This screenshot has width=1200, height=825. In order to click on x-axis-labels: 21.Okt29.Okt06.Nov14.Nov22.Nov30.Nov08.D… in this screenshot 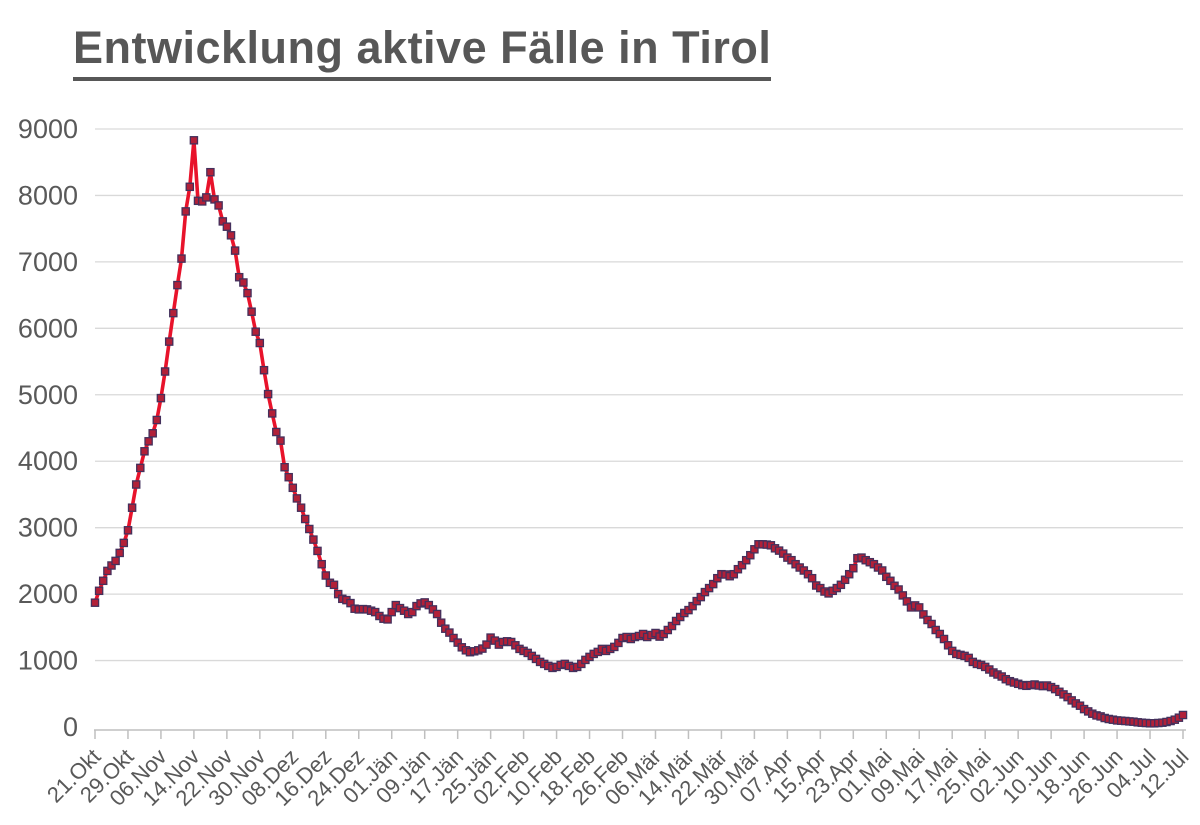, I will do `click(618, 777)`.